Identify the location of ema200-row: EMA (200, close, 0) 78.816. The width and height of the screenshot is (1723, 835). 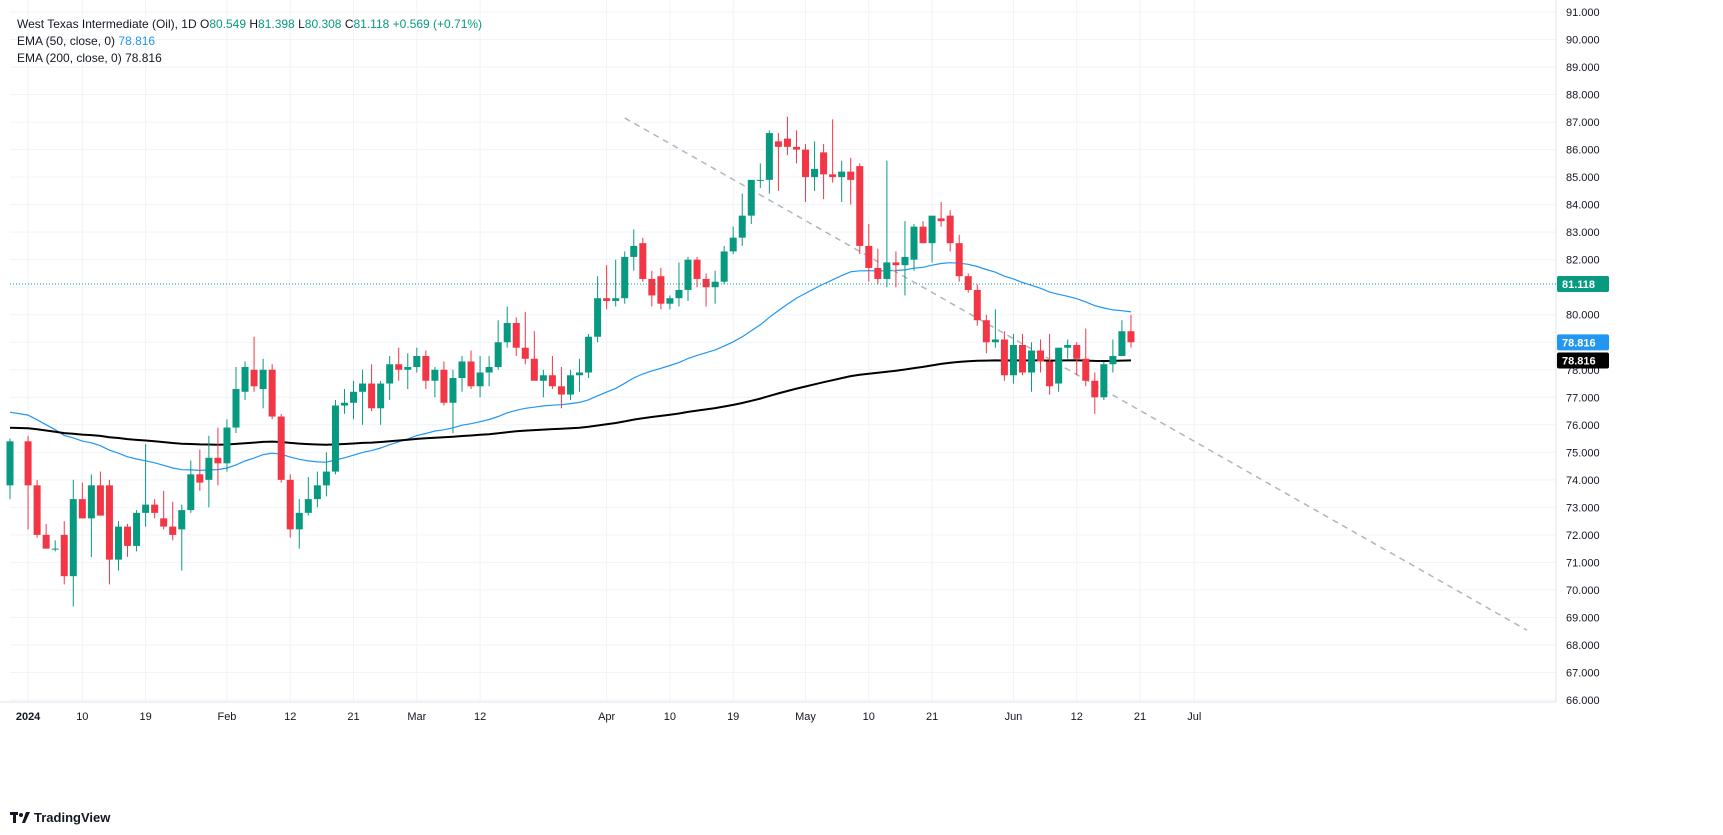
(249, 58).